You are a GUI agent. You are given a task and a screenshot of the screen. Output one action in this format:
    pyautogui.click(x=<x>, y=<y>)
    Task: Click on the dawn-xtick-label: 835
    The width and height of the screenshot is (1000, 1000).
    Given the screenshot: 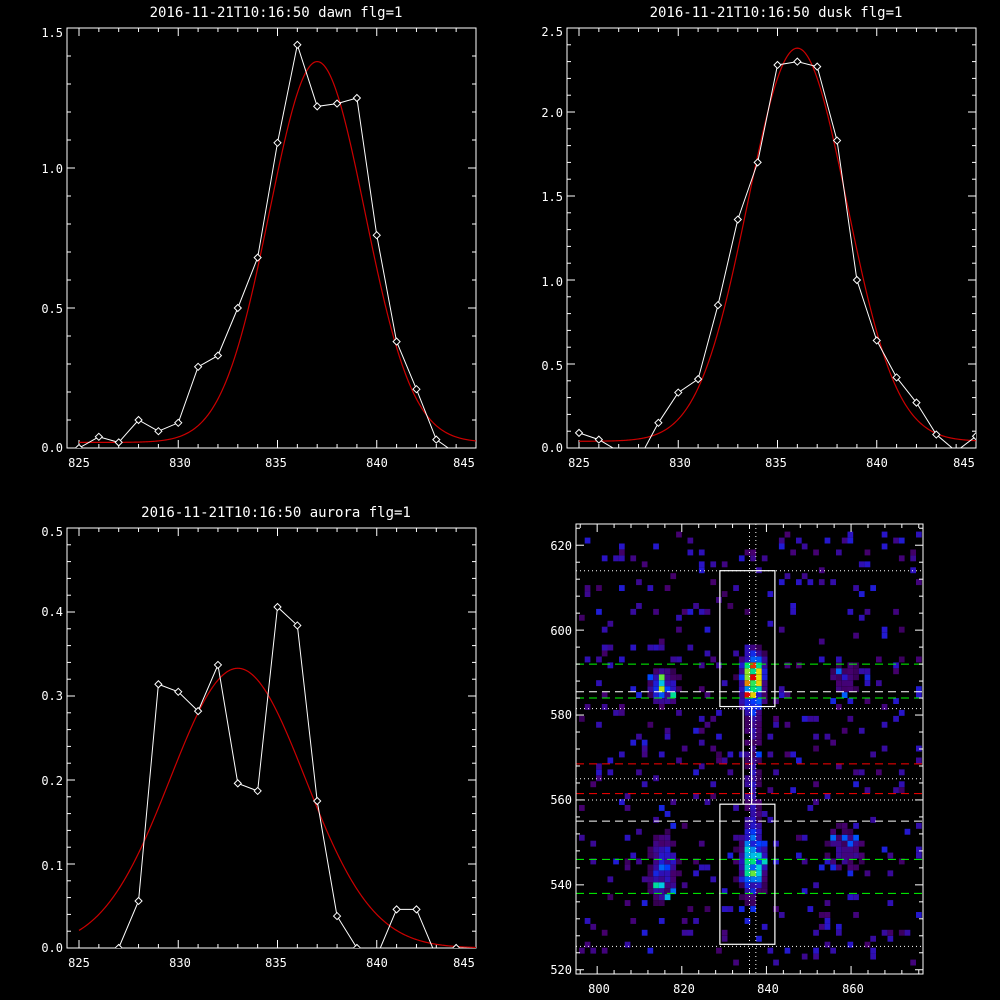 What is the action you would take?
    pyautogui.click(x=276, y=463)
    